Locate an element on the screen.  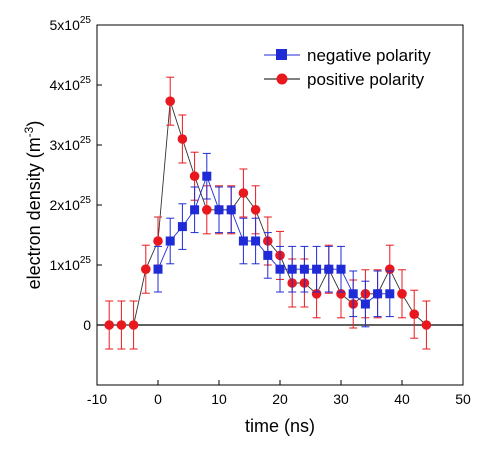
legend-item-positive: positive polarity is located at coordinates (344, 79).